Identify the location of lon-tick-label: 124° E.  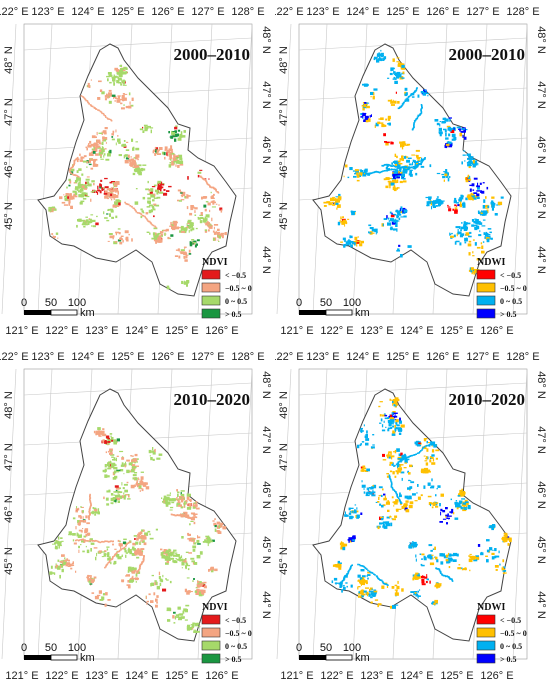
(362, 357).